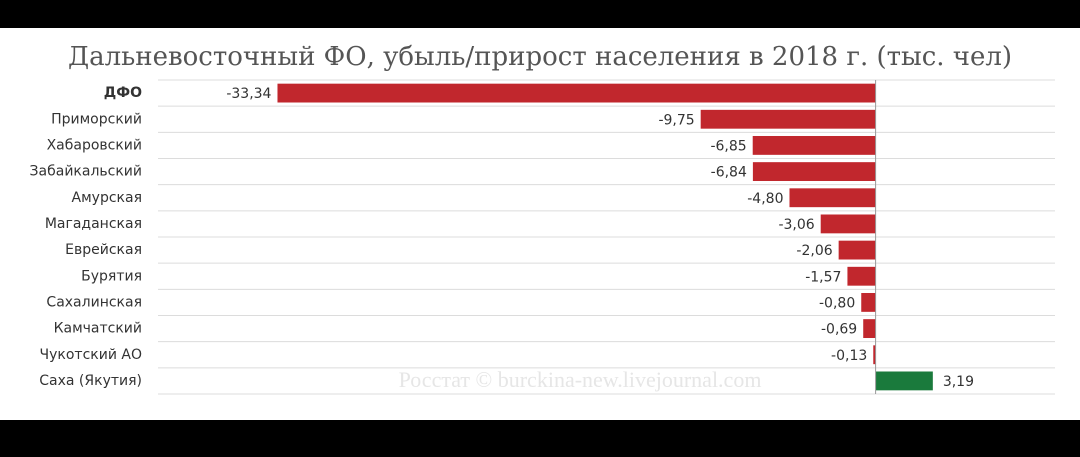 The image size is (1080, 457). I want to click on data-label: -3,06, so click(796, 225).